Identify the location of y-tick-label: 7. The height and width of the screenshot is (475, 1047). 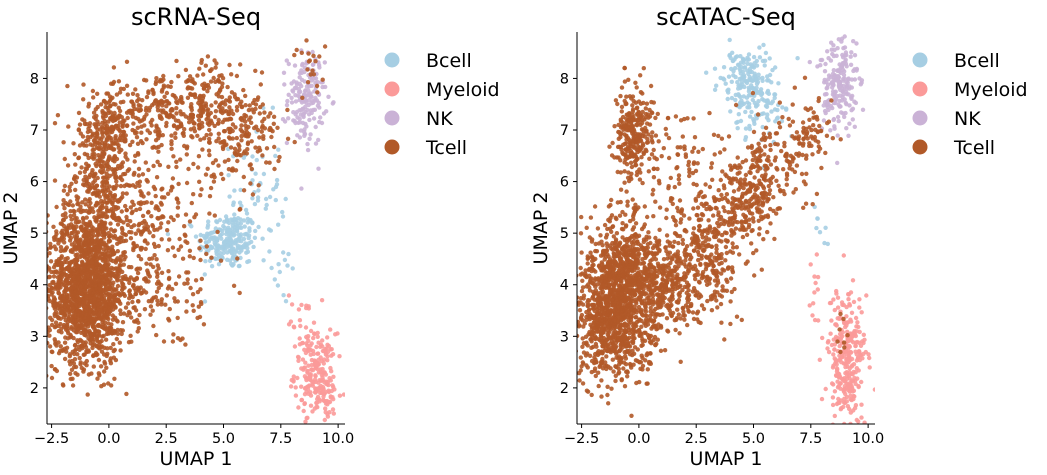
(34, 131).